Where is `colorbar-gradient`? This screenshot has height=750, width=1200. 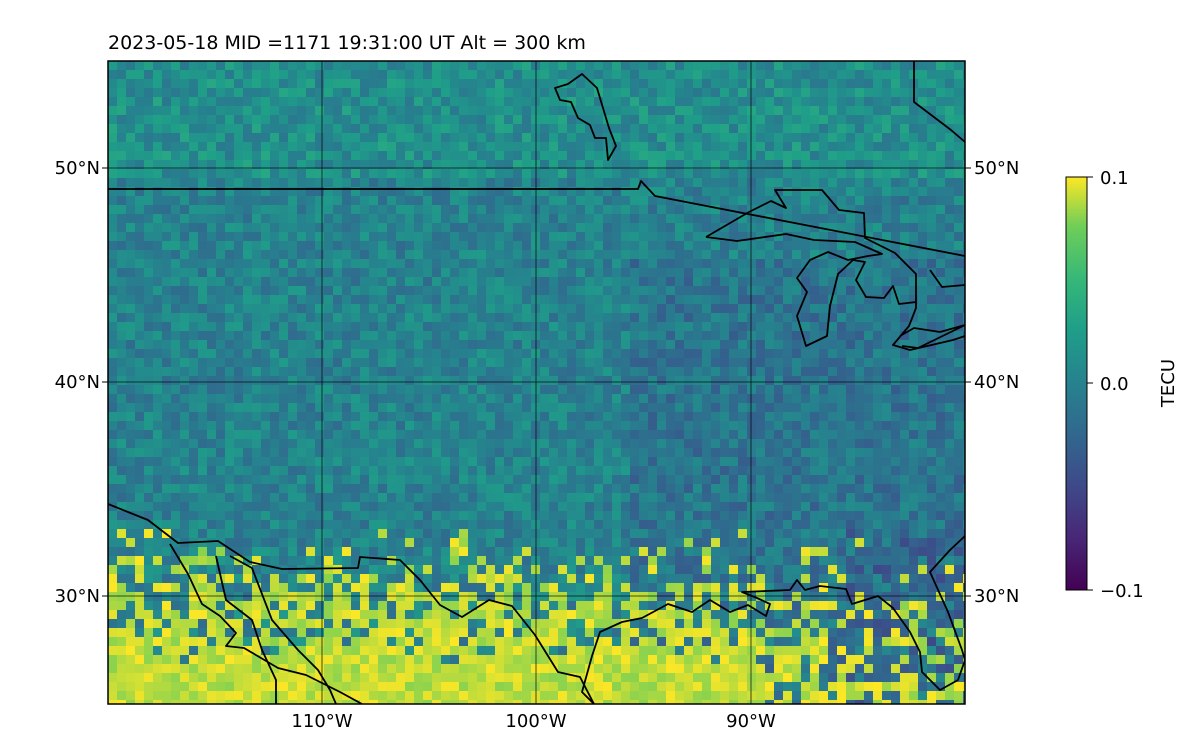
colorbar-gradient is located at coordinates (1076, 383).